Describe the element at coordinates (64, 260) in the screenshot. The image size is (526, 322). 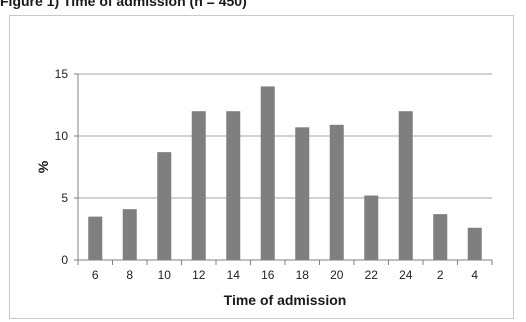
I see `y-tick-label: 0` at that location.